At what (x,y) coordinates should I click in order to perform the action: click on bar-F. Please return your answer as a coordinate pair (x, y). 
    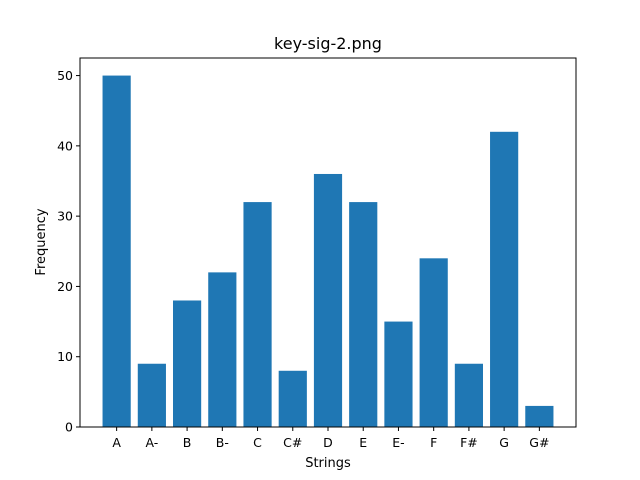
    Looking at the image, I should click on (433, 342).